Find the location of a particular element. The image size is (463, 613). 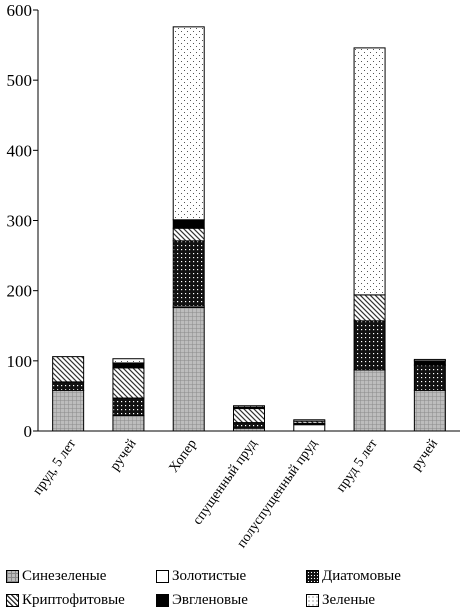

x-category-label: Хопер is located at coordinates (183, 456).